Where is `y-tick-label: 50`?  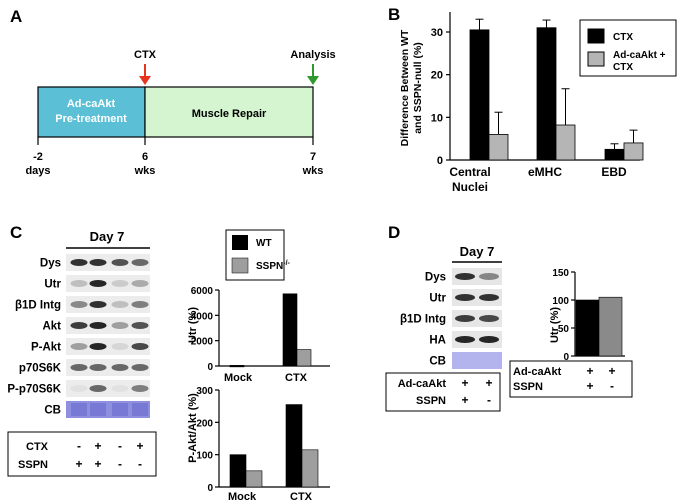 y-tick-label: 50 is located at coordinates (564, 329).